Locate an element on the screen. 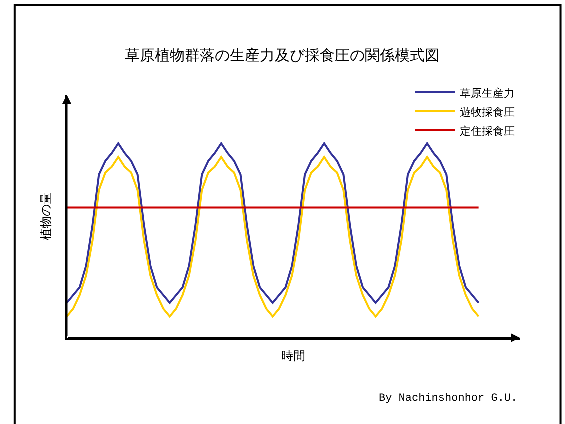  legend-label: 草原生産力 is located at coordinates (487, 93).